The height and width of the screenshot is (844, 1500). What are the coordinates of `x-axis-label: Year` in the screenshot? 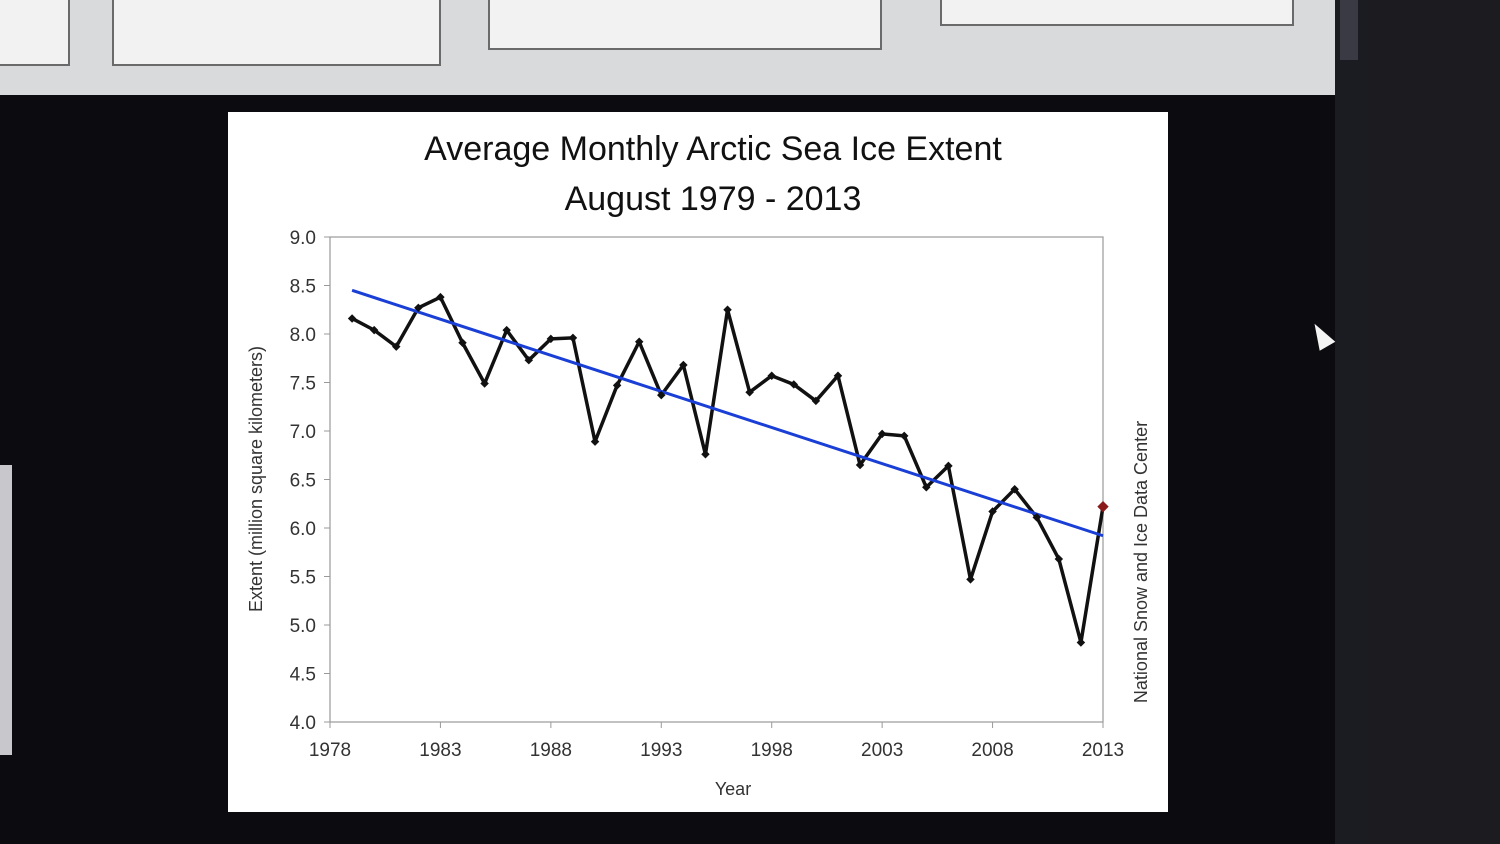 It's located at (733, 789).